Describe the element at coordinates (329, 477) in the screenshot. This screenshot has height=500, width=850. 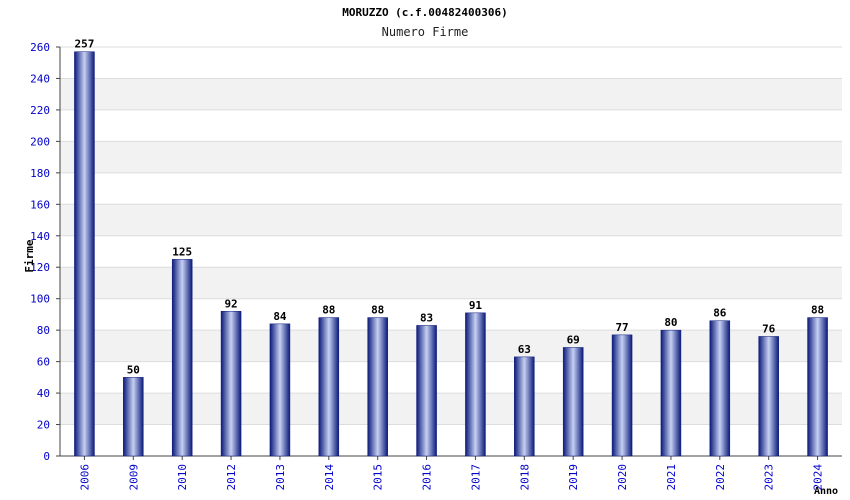
I see `x-tick-label-2014: 2014` at that location.